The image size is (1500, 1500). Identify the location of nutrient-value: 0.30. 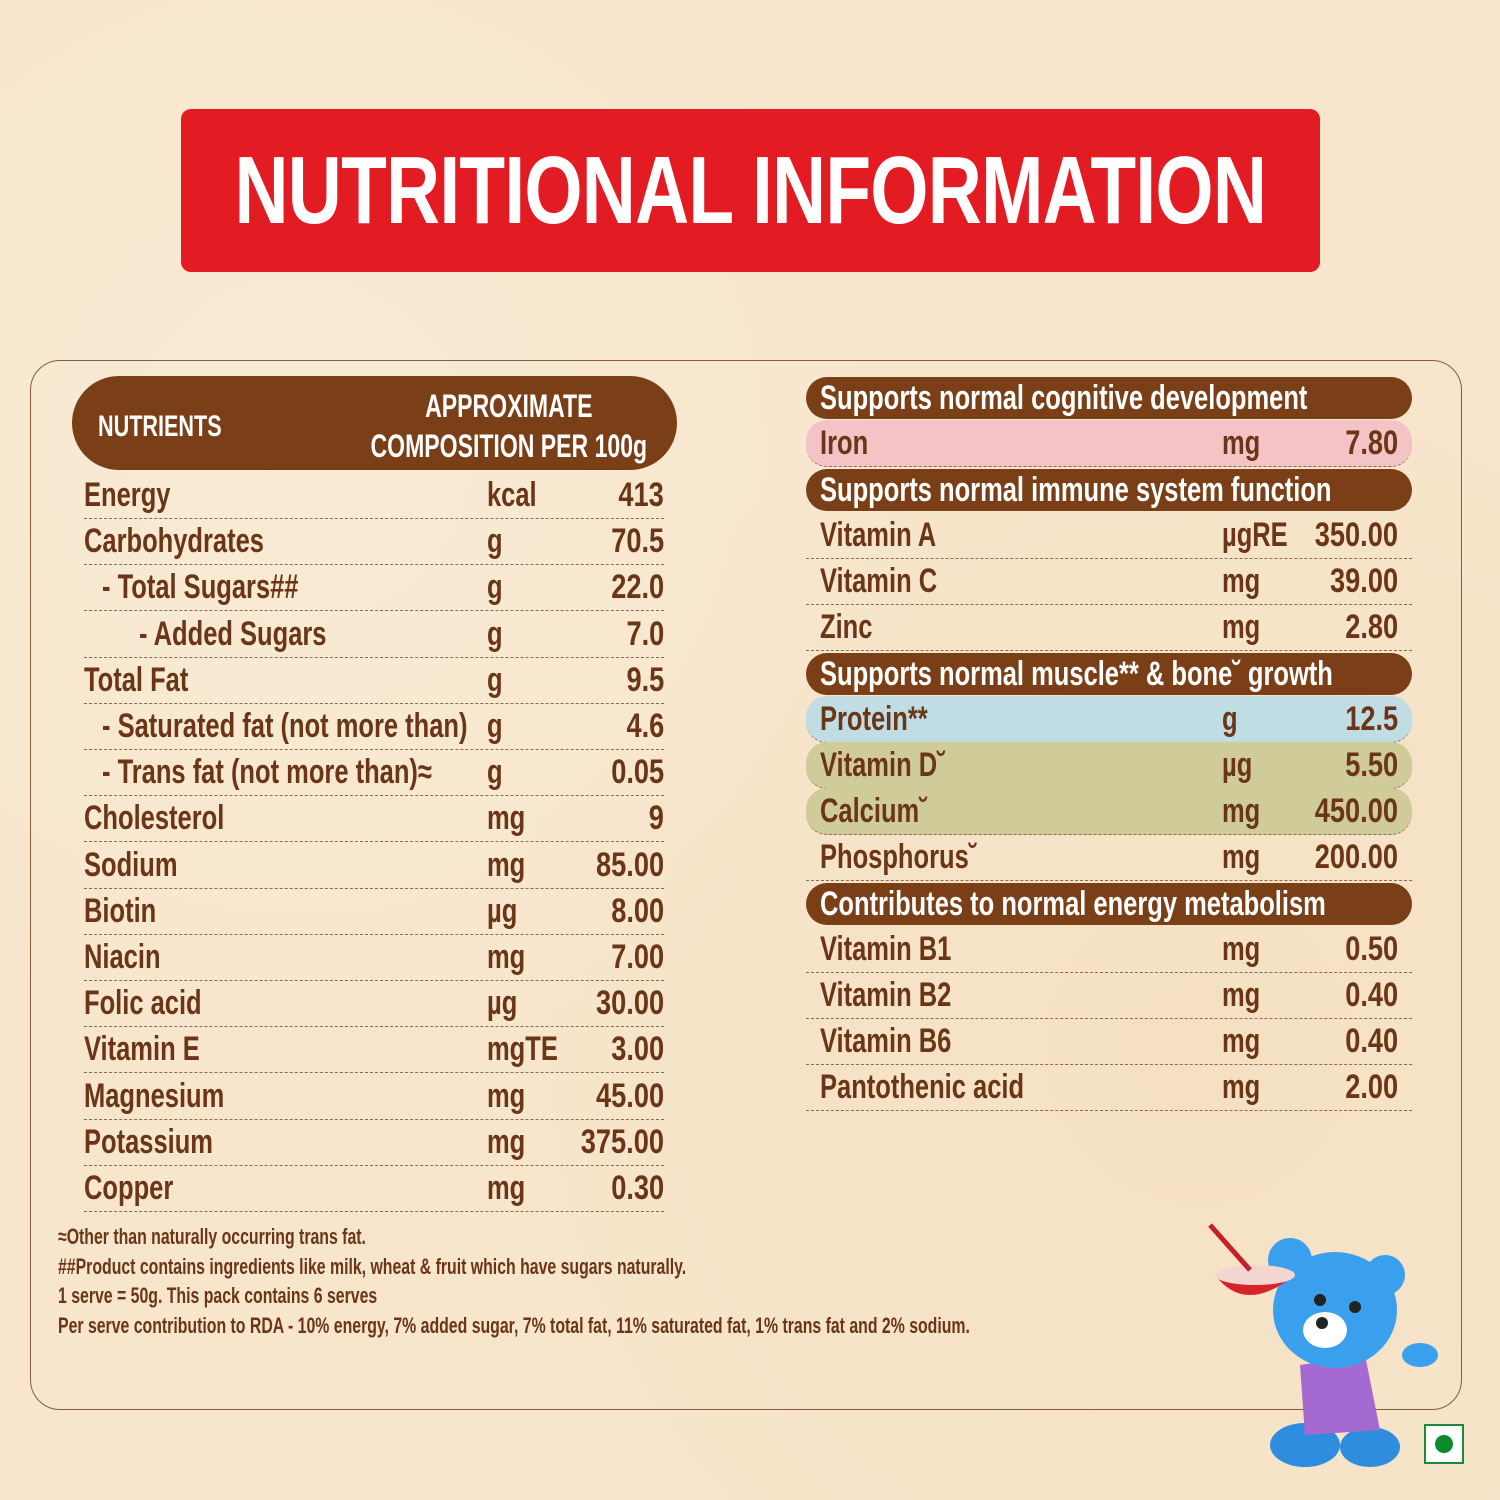
(637, 1188).